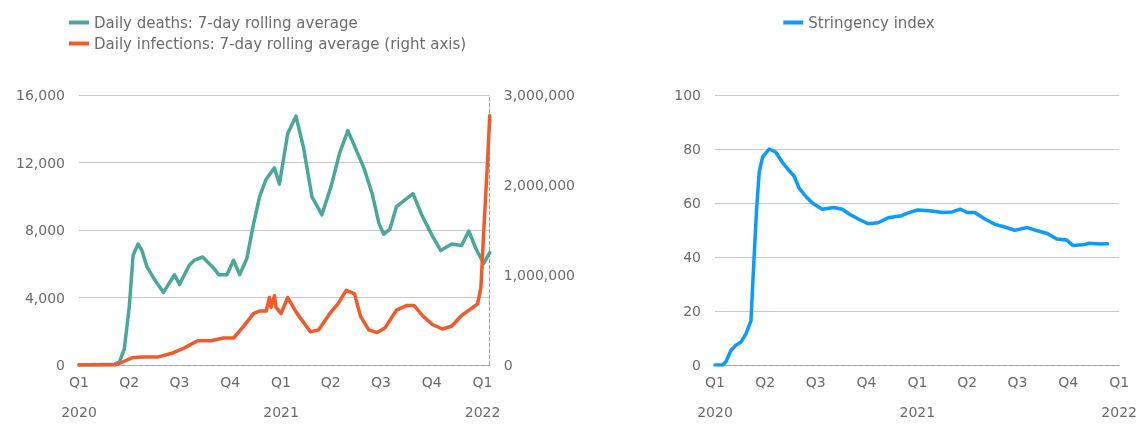 This screenshot has width=1140, height=427. I want to click on y2-tick-label: 3,000,000, so click(539, 95).